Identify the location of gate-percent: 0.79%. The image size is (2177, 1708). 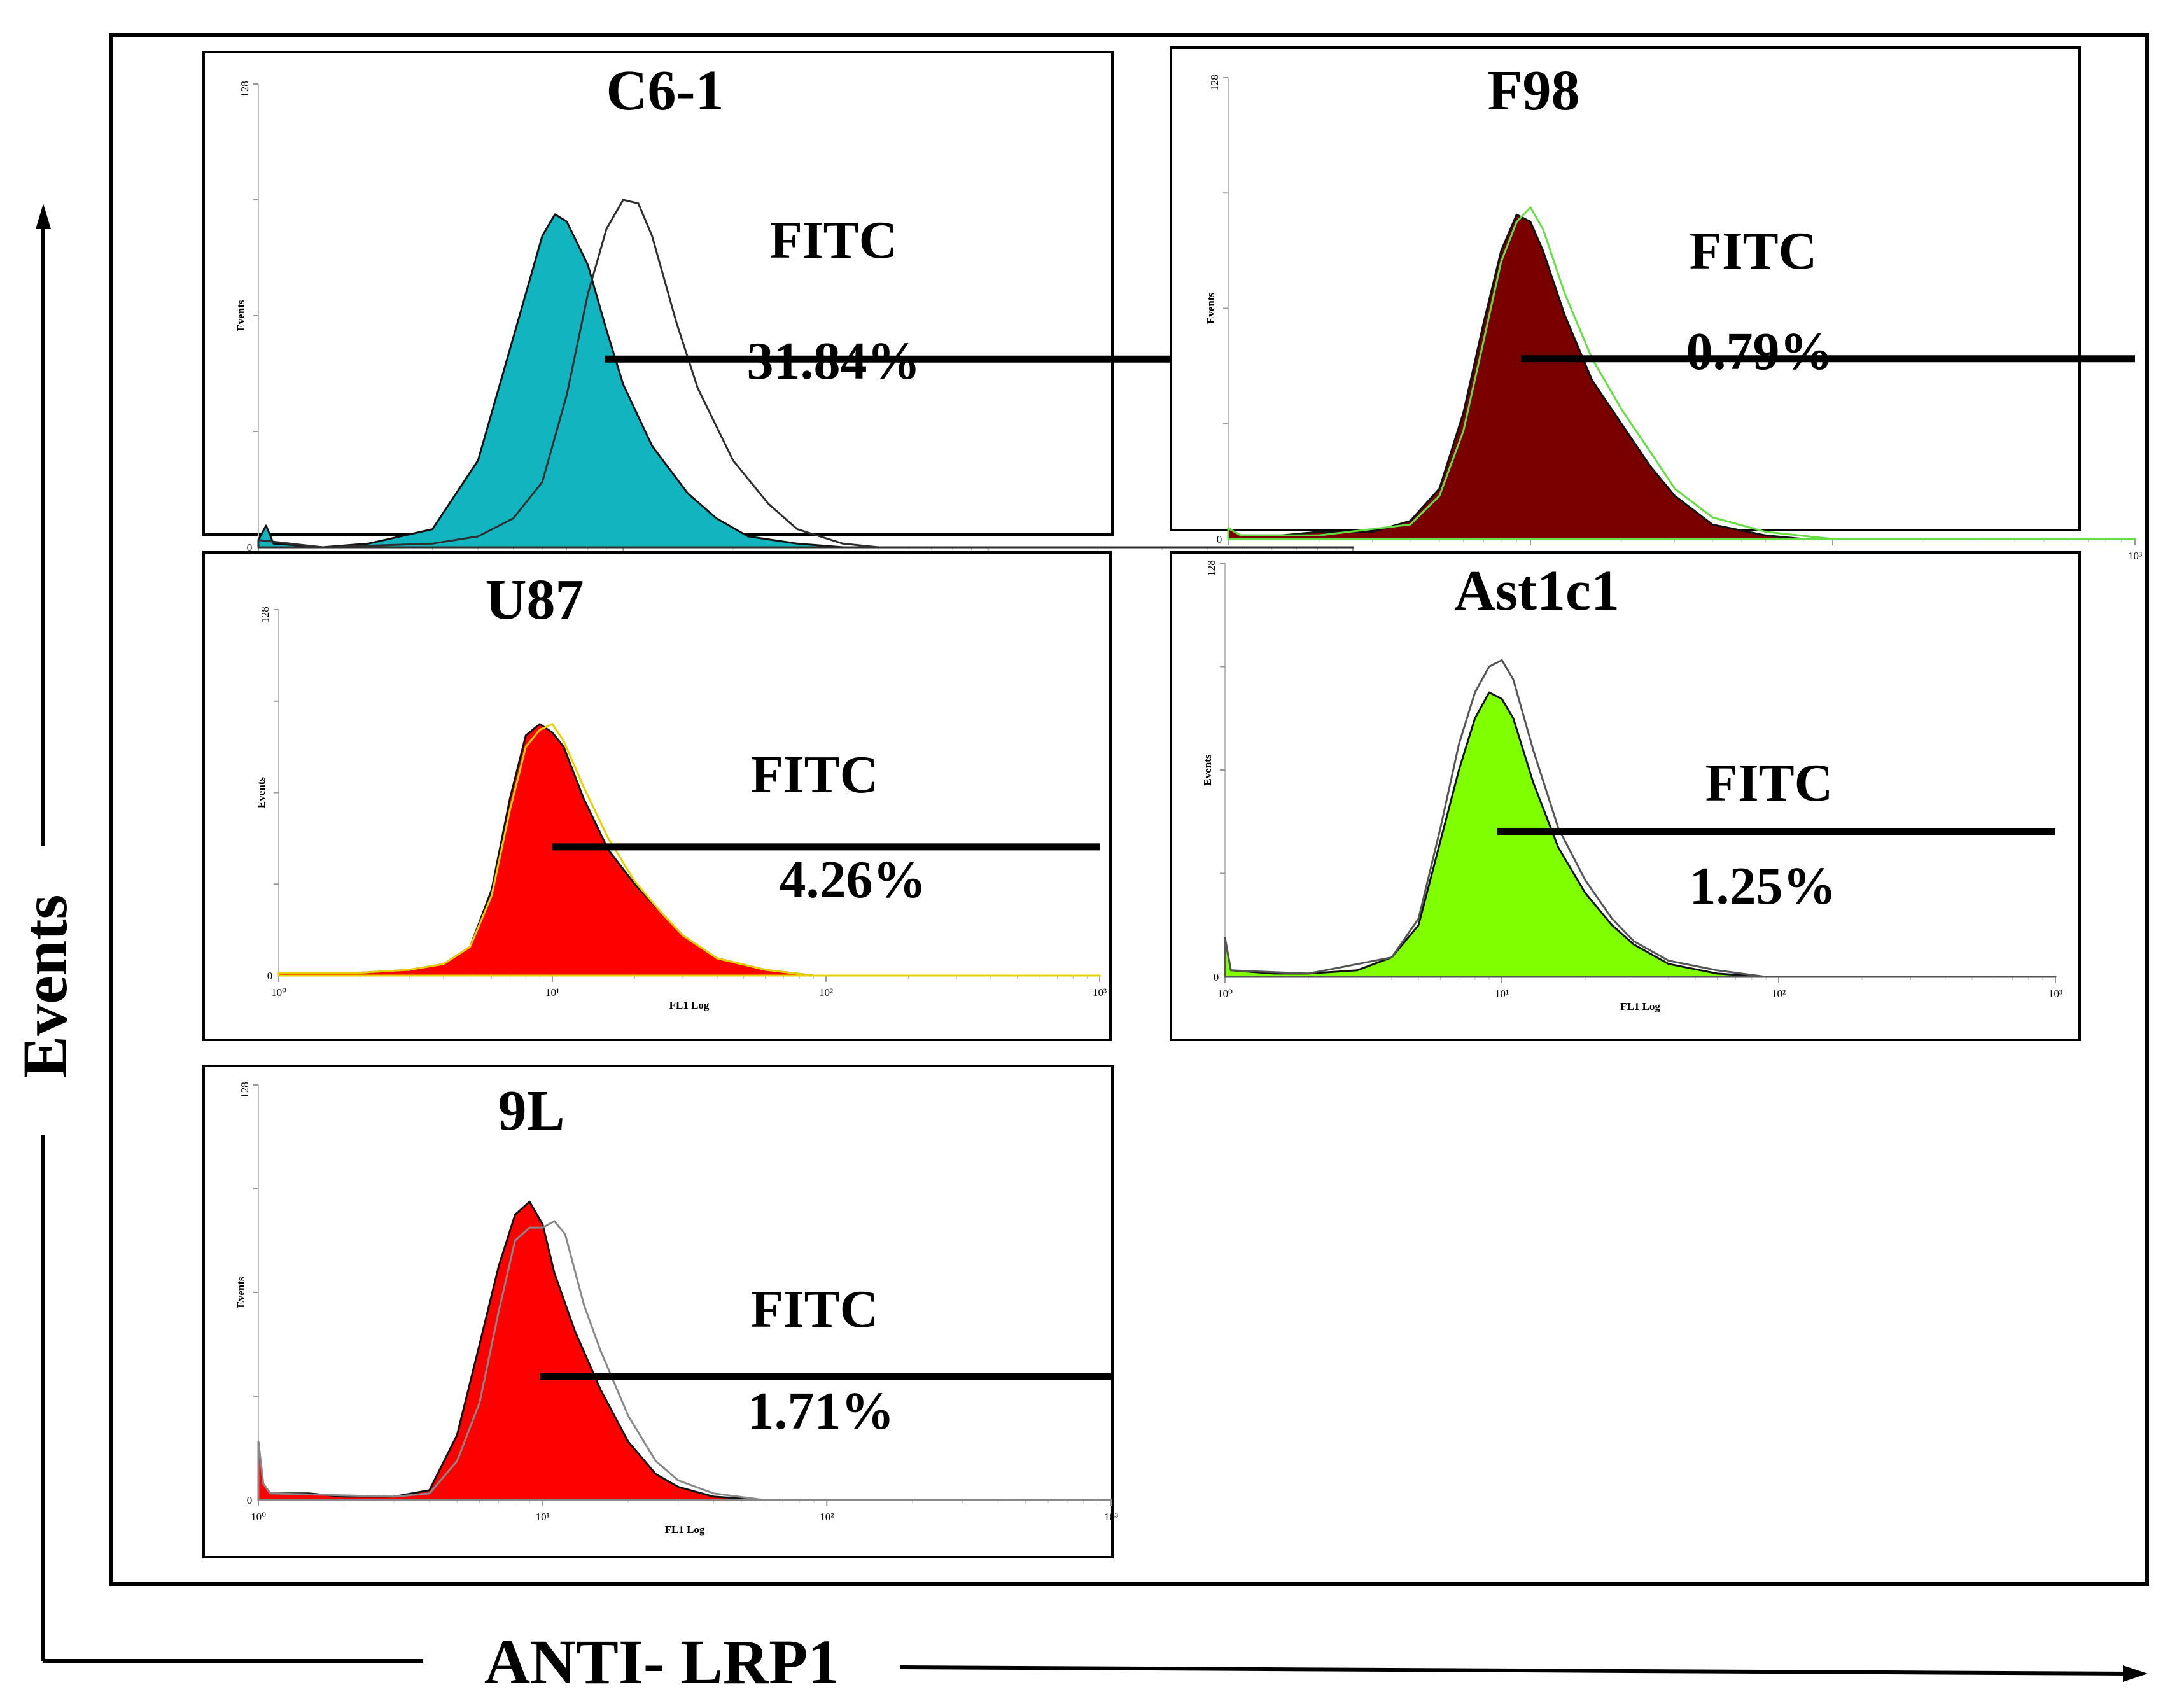
(1759, 351).